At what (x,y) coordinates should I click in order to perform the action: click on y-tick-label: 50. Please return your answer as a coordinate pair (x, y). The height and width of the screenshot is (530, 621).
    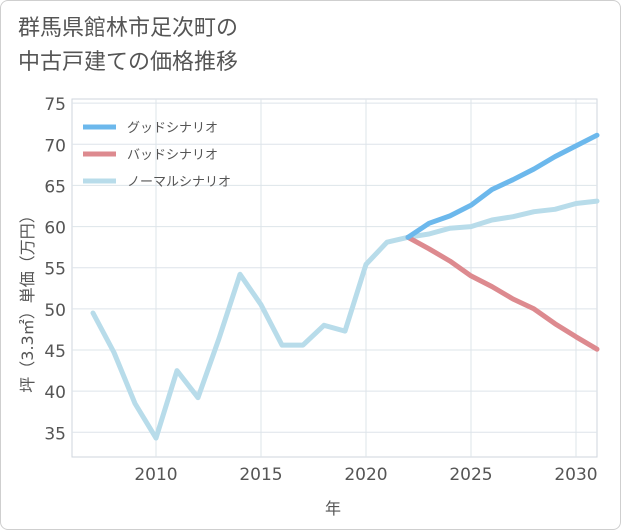
    Looking at the image, I should click on (55, 311).